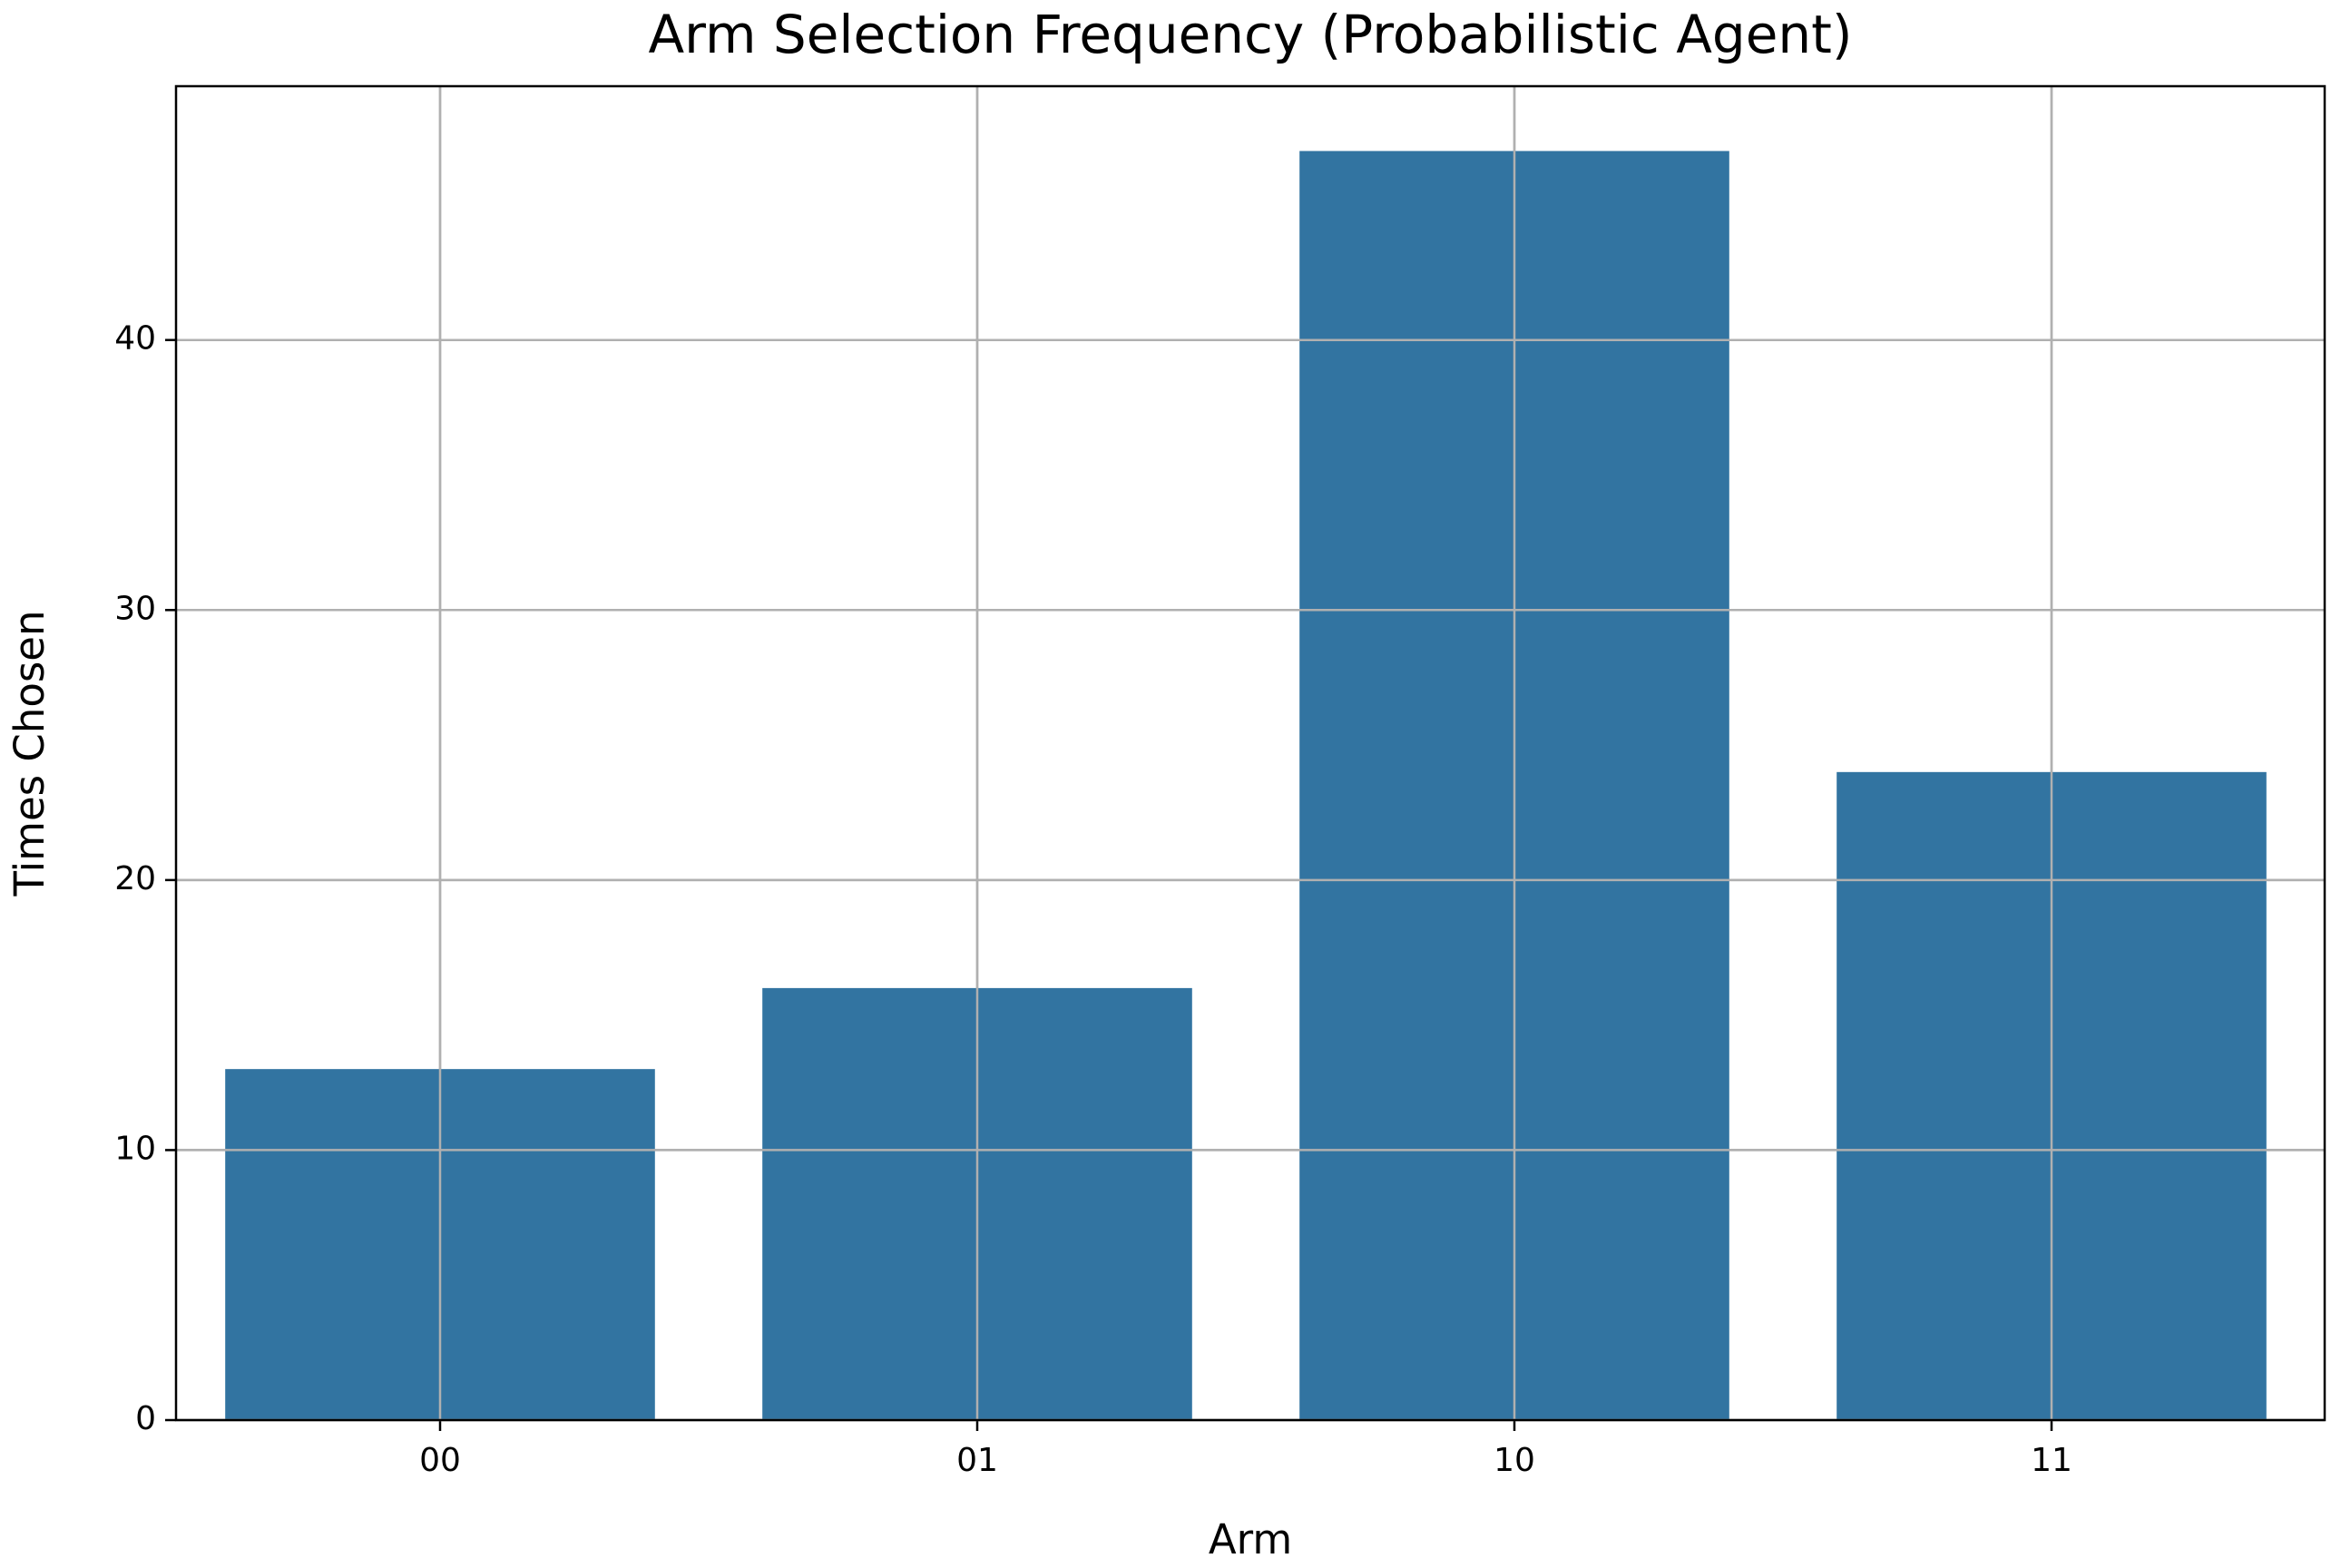 This screenshot has height=1568, width=2341. Describe the element at coordinates (1250, 1539) in the screenshot. I see `x-axis-label: Arm` at that location.